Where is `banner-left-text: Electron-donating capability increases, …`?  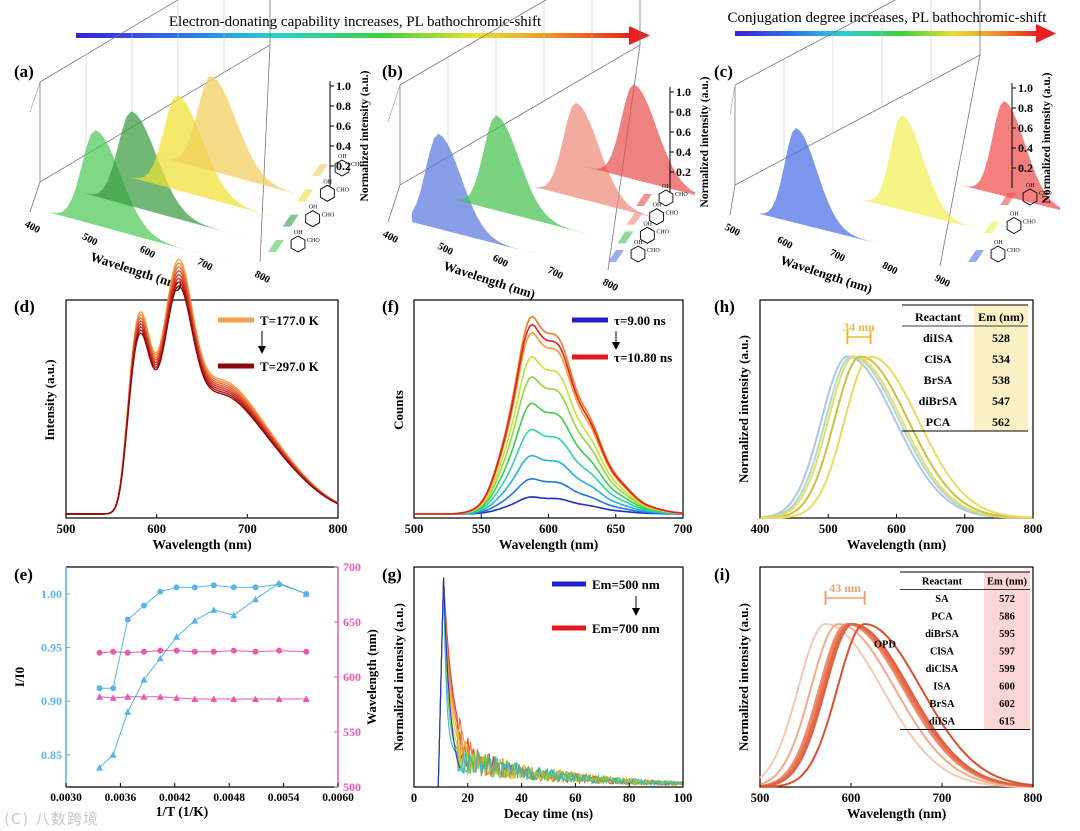
banner-left-text: Electron-donating capability increases, … is located at coordinates (355, 22).